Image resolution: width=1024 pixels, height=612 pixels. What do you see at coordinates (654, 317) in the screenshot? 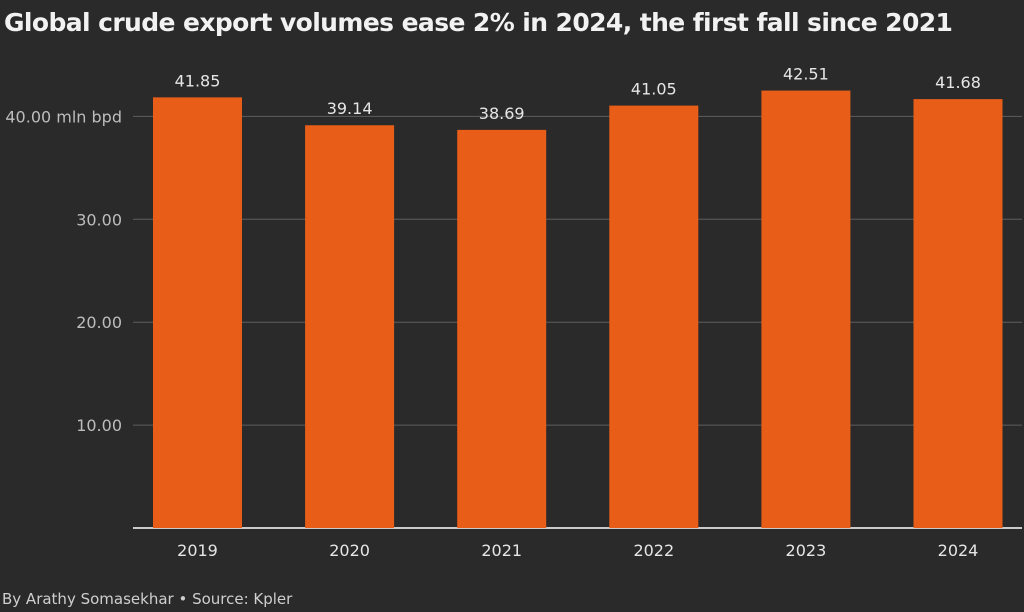
I see `bar-2022` at bounding box center [654, 317].